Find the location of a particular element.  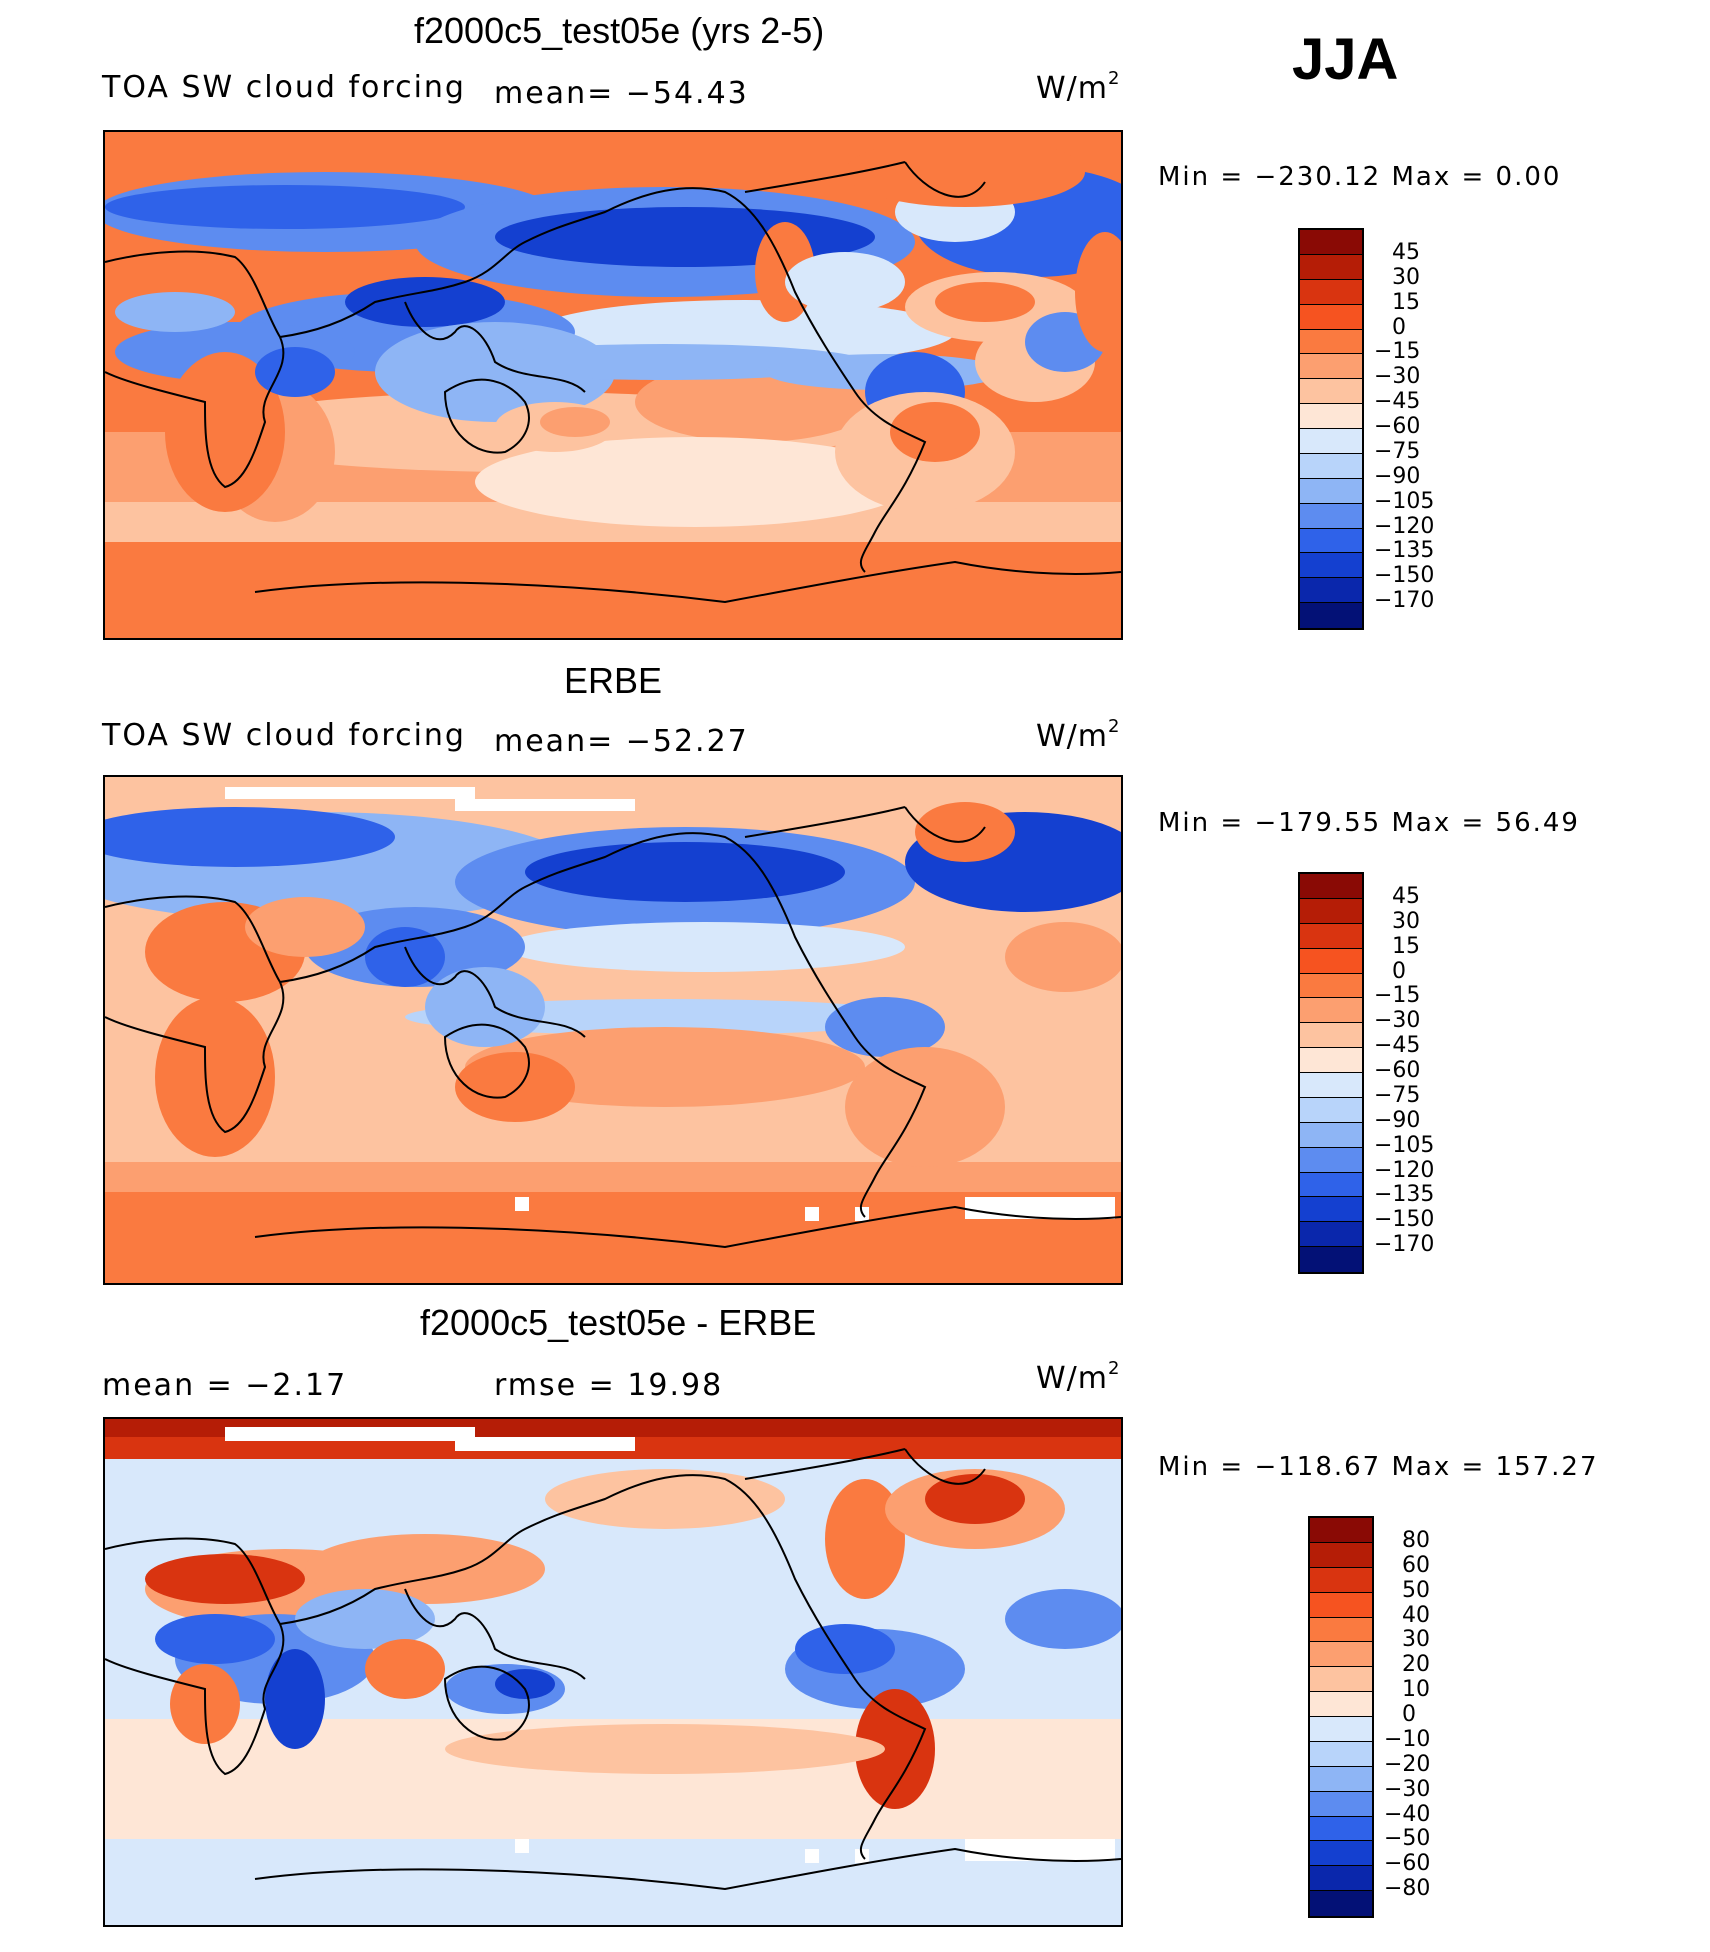

panel3-rmse: rmse = 19.98 is located at coordinates (609, 1385).